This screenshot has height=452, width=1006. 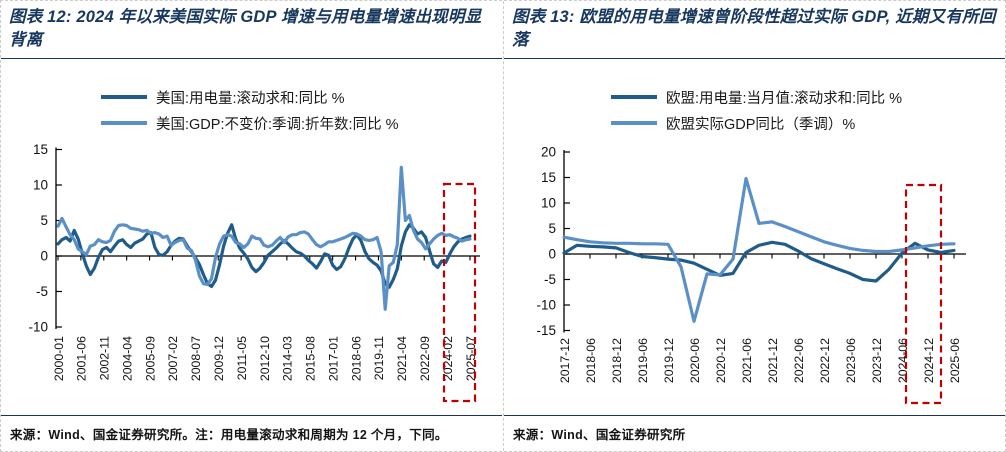 I want to click on legend-label: 美国:GDP:不变价:季调:折年数:同比 %, so click(x=277, y=124).